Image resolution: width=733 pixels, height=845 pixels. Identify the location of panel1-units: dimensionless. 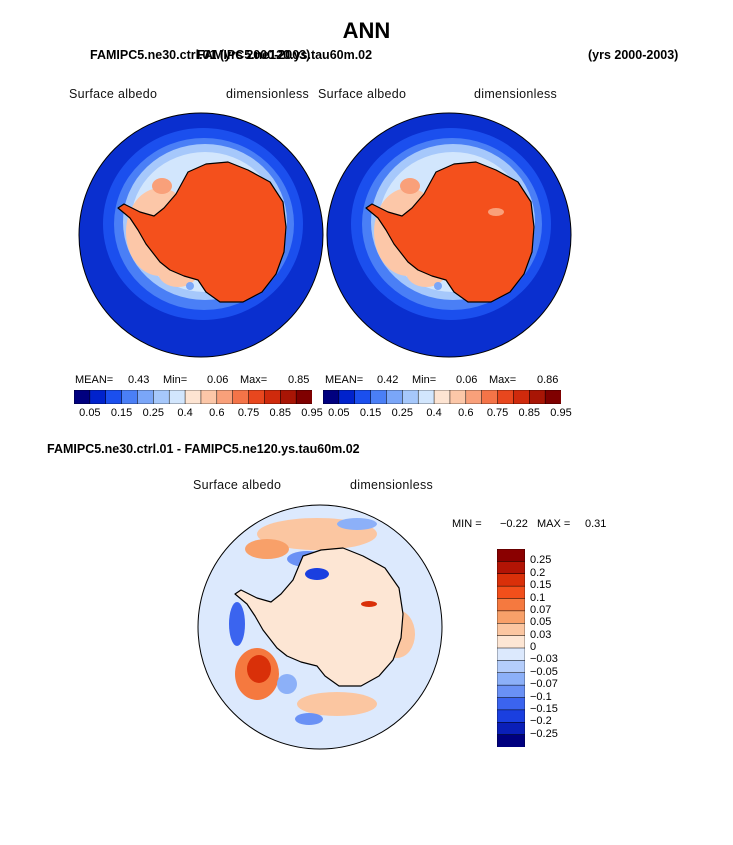
(268, 94).